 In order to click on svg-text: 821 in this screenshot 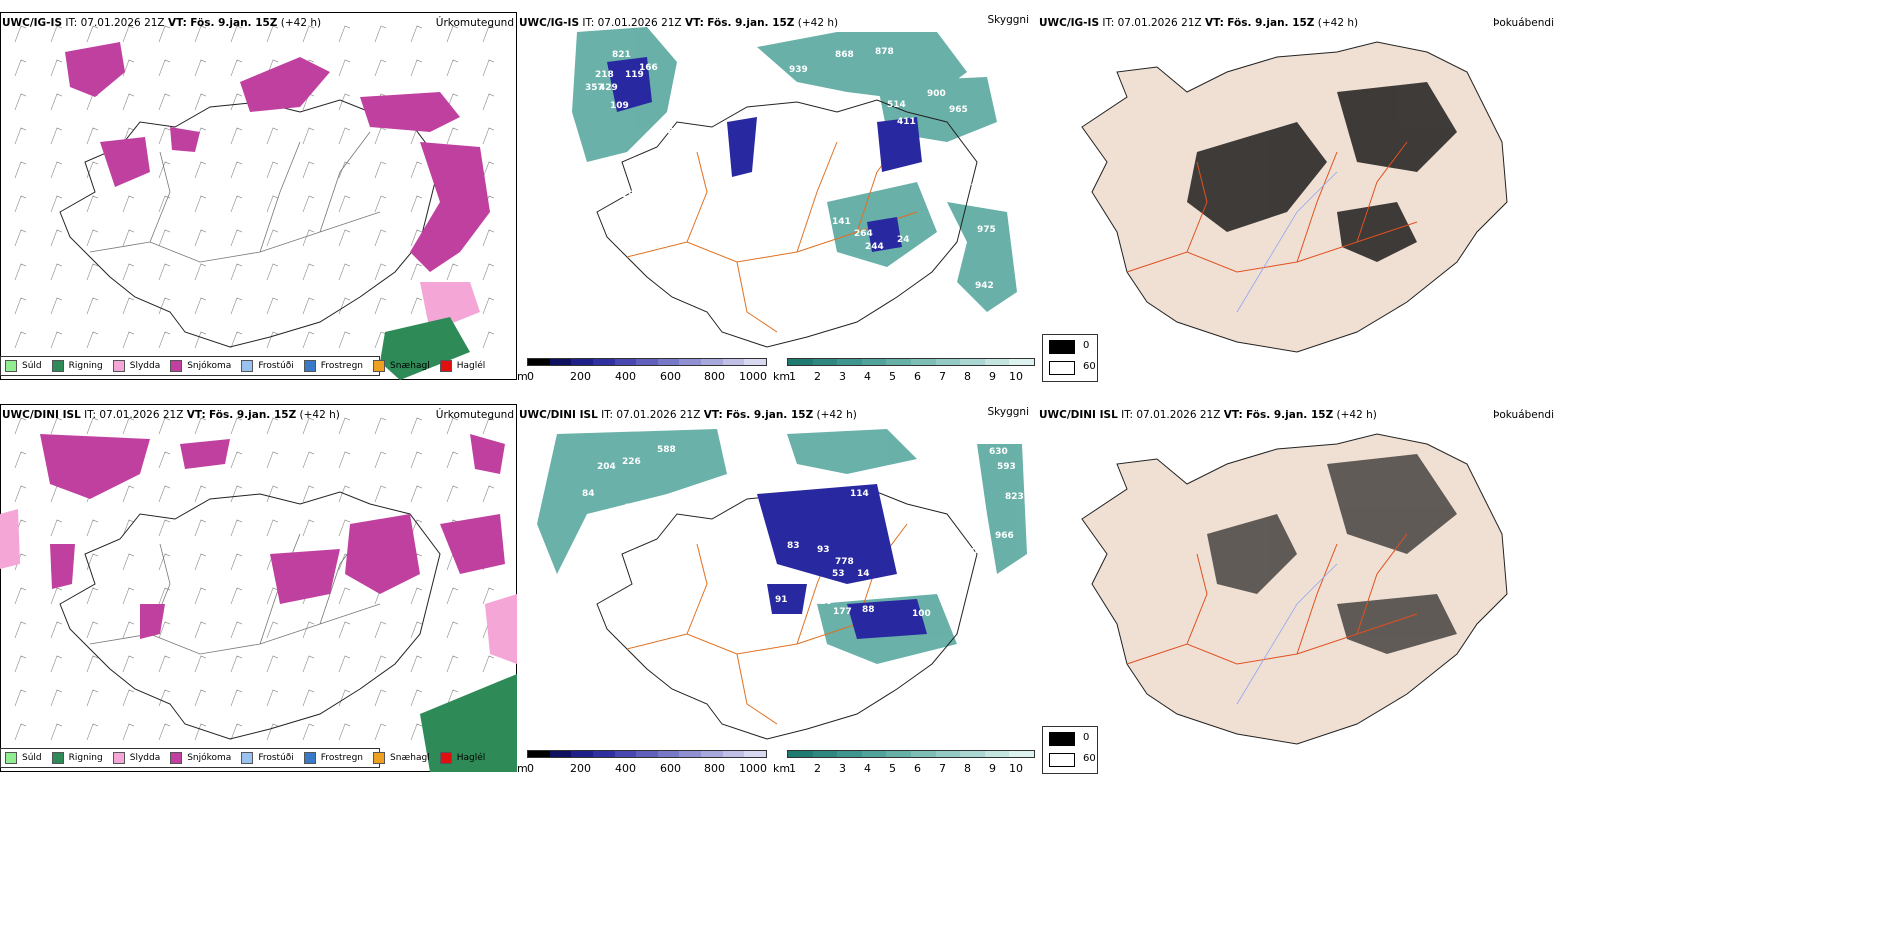, I will do `click(621, 55)`.